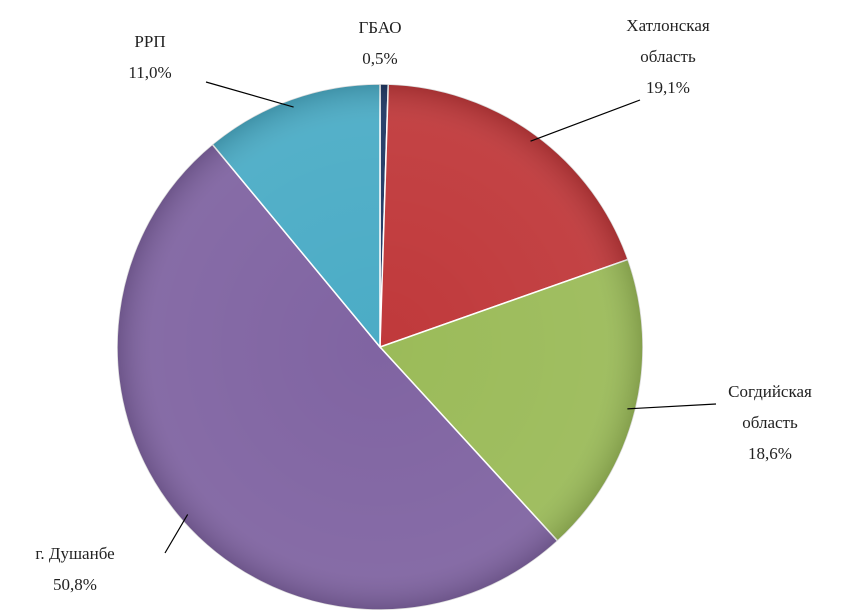 This screenshot has height=611, width=856. Describe the element at coordinates (150, 57) in the screenshot. I see `data-label: РРП 11,0%` at that location.